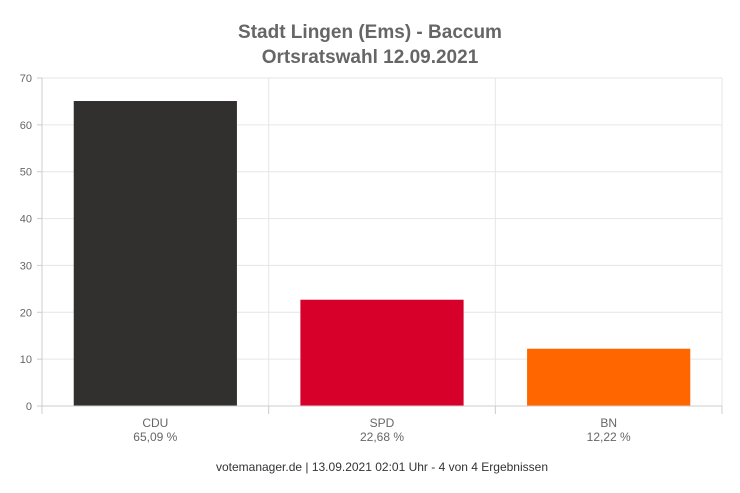  Describe the element at coordinates (382, 423) in the screenshot. I see `x-label-spd: SPD` at that location.